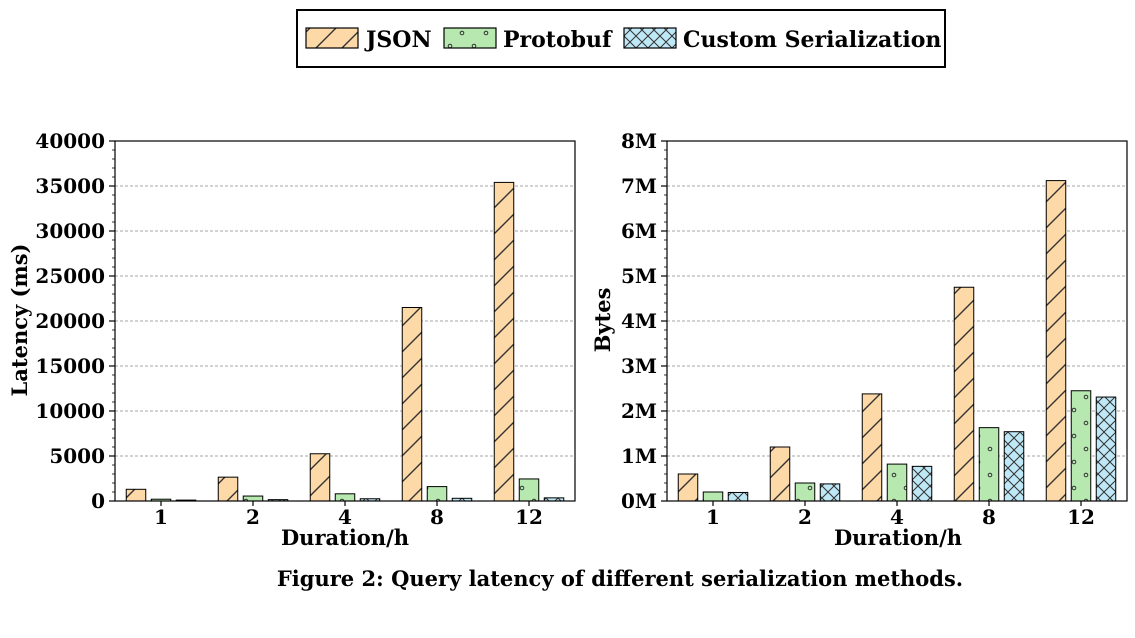 The width and height of the screenshot is (1135, 638). Describe the element at coordinates (70, 411) in the screenshot. I see `latency-y-tick-label: 10000` at that location.